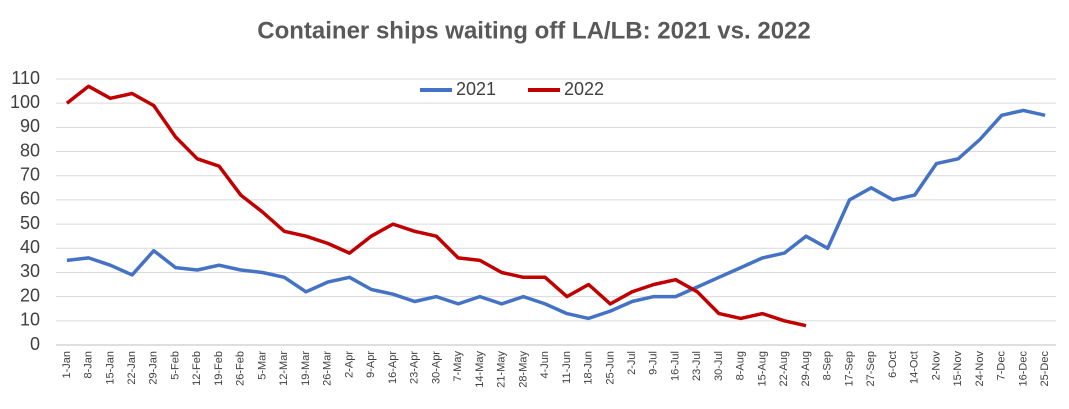 This screenshot has width=1069, height=409. I want to click on x-tick-label: 22-Jan, so click(132, 368).